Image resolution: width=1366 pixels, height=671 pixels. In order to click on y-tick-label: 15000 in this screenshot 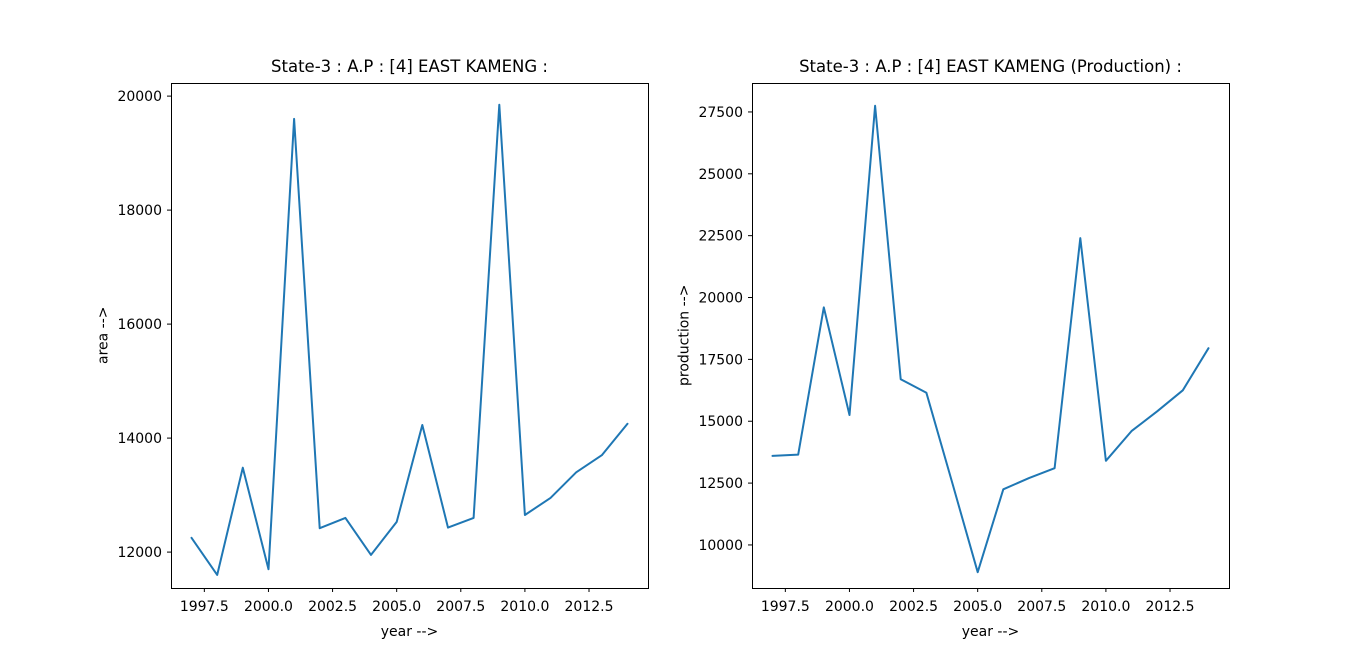, I will do `click(720, 422)`.